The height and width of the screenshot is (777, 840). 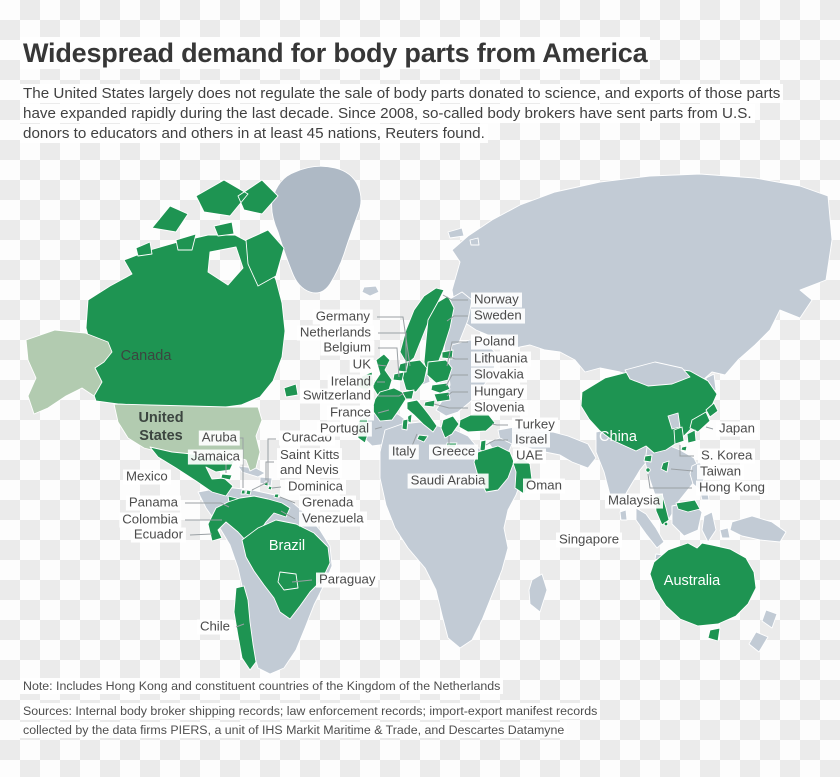 I want to click on map-iceland, so click(x=370, y=291).